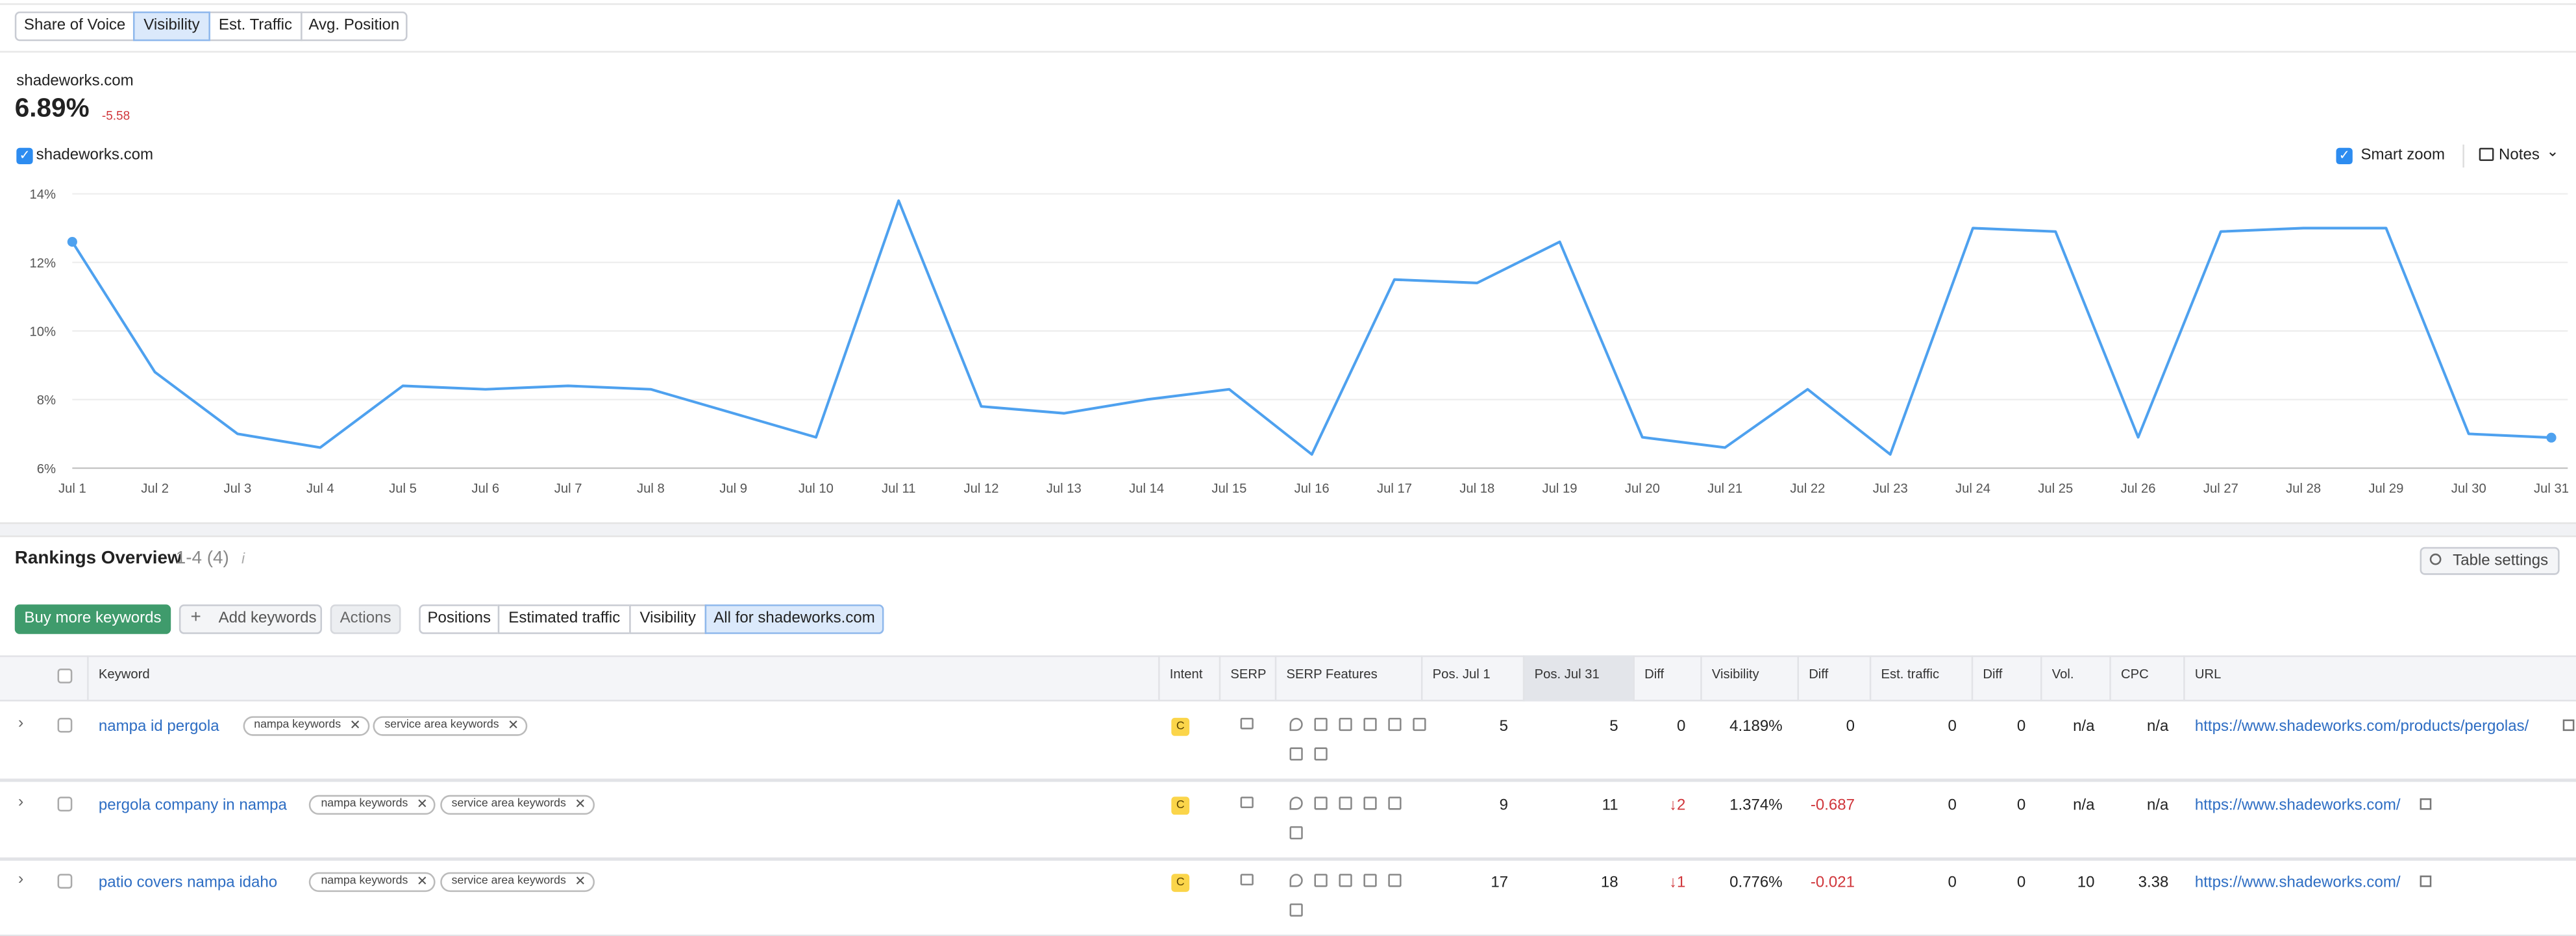  Describe the element at coordinates (24, 156) in the screenshot. I see `legend-checkbox: ✓` at that location.